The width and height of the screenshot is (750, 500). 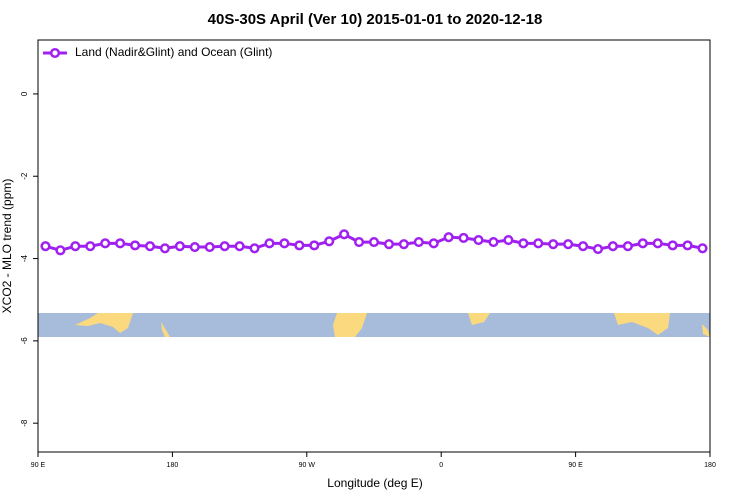 What do you see at coordinates (24, 423) in the screenshot?
I see `y-tick-label: -8` at bounding box center [24, 423].